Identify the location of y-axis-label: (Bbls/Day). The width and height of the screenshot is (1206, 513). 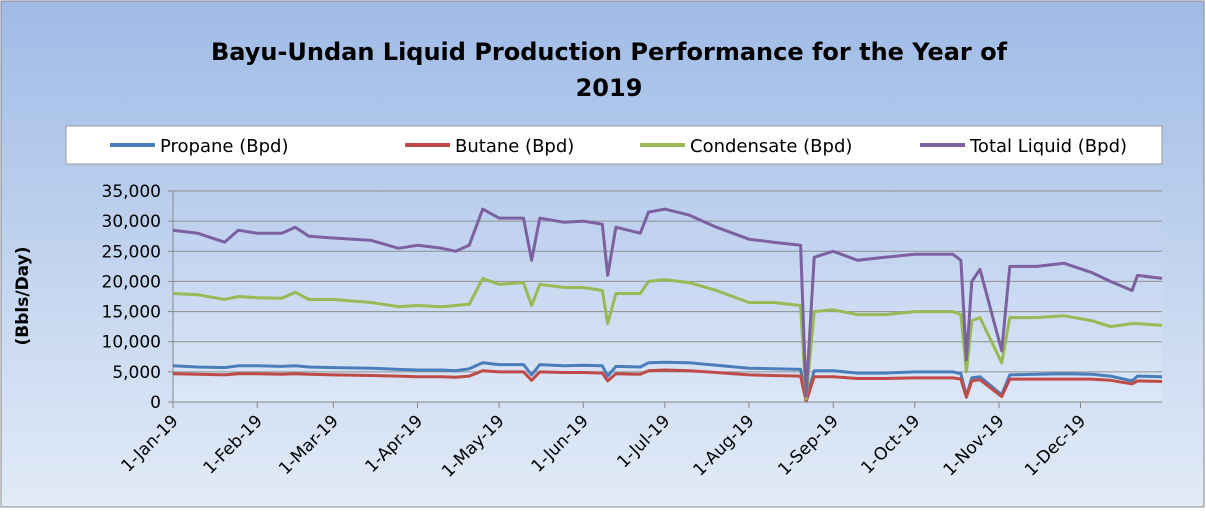
(23, 296).